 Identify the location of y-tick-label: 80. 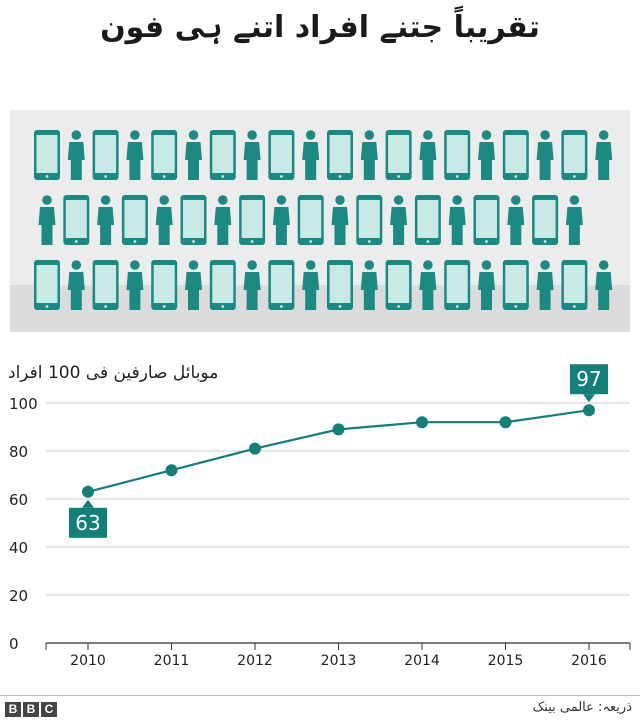
(18, 452).